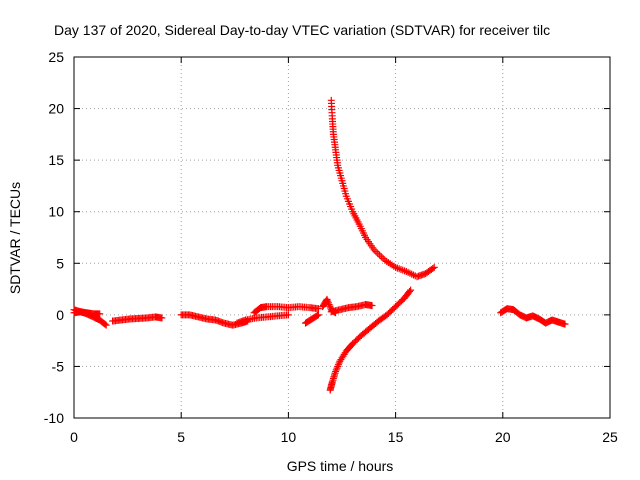  What do you see at coordinates (56, 57) in the screenshot?
I see `y-tick-label: 25` at bounding box center [56, 57].